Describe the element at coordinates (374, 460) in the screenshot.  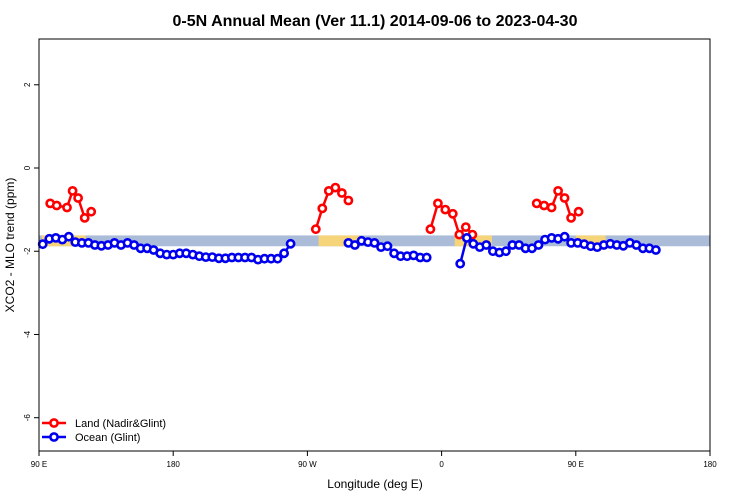
I see `x-axis-ticks: 90 E 180 90 W 0 90 E 180` at that location.